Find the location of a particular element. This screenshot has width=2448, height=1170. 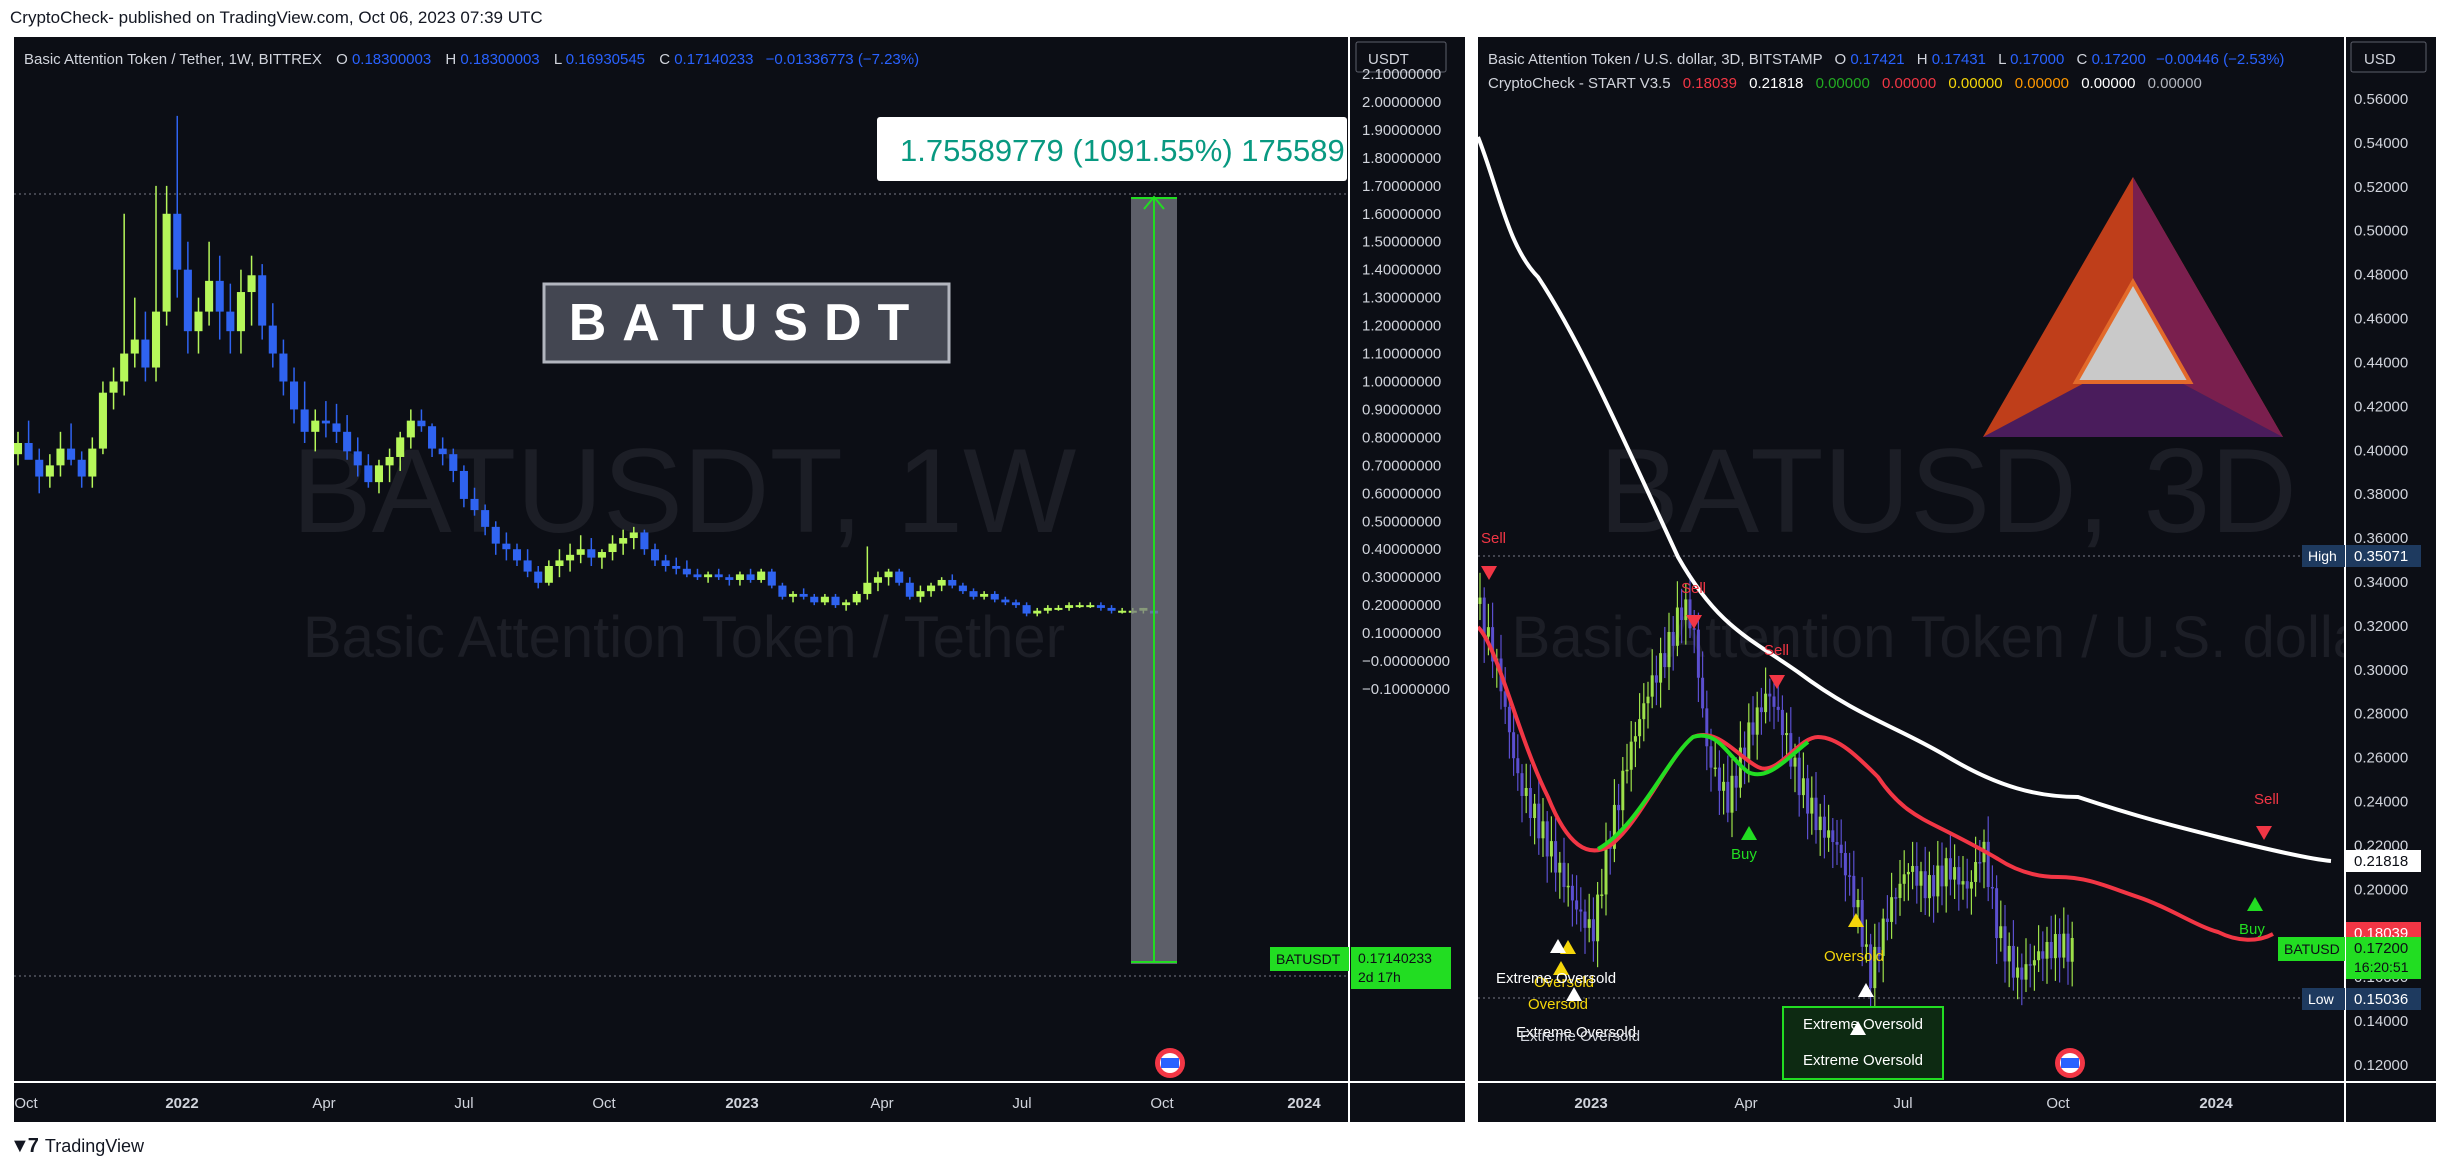

y-tick-label: 1.60000000 is located at coordinates (1401, 214).